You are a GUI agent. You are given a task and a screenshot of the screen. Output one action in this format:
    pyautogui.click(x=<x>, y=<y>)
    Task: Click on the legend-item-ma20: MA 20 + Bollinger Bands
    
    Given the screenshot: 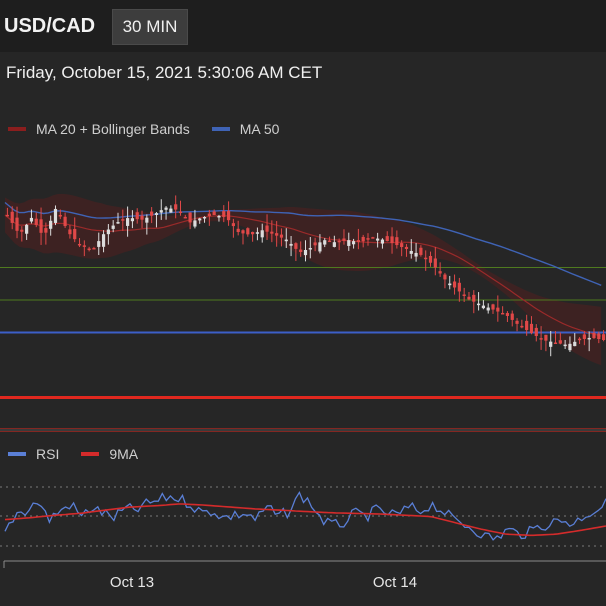 What is the action you would take?
    pyautogui.click(x=99, y=129)
    